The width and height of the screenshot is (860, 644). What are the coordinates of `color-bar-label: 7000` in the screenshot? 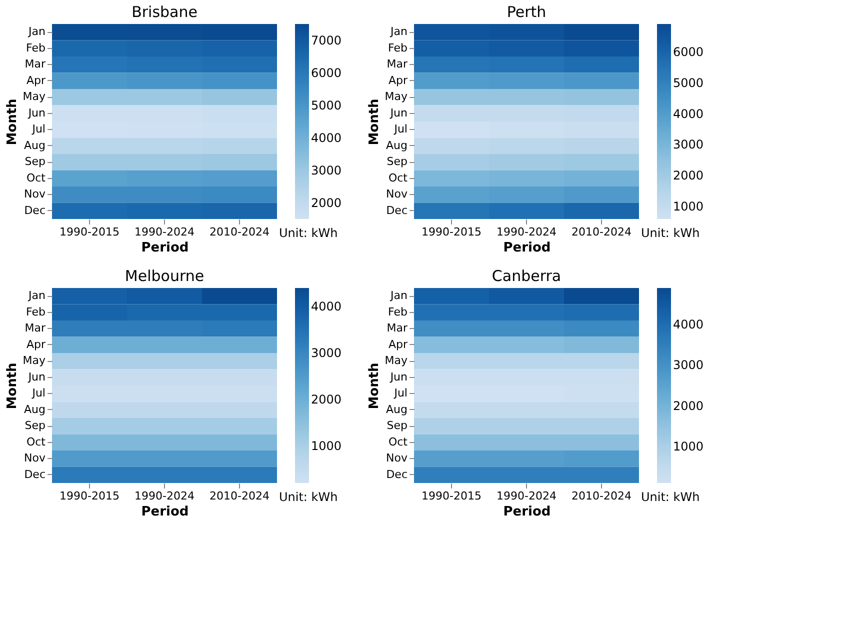 It's located at (326, 40).